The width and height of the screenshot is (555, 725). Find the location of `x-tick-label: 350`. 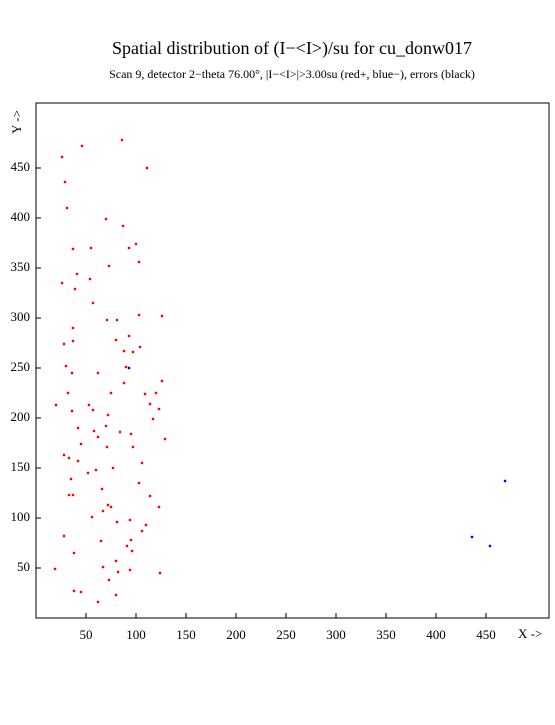

x-tick-label: 350 is located at coordinates (386, 634).